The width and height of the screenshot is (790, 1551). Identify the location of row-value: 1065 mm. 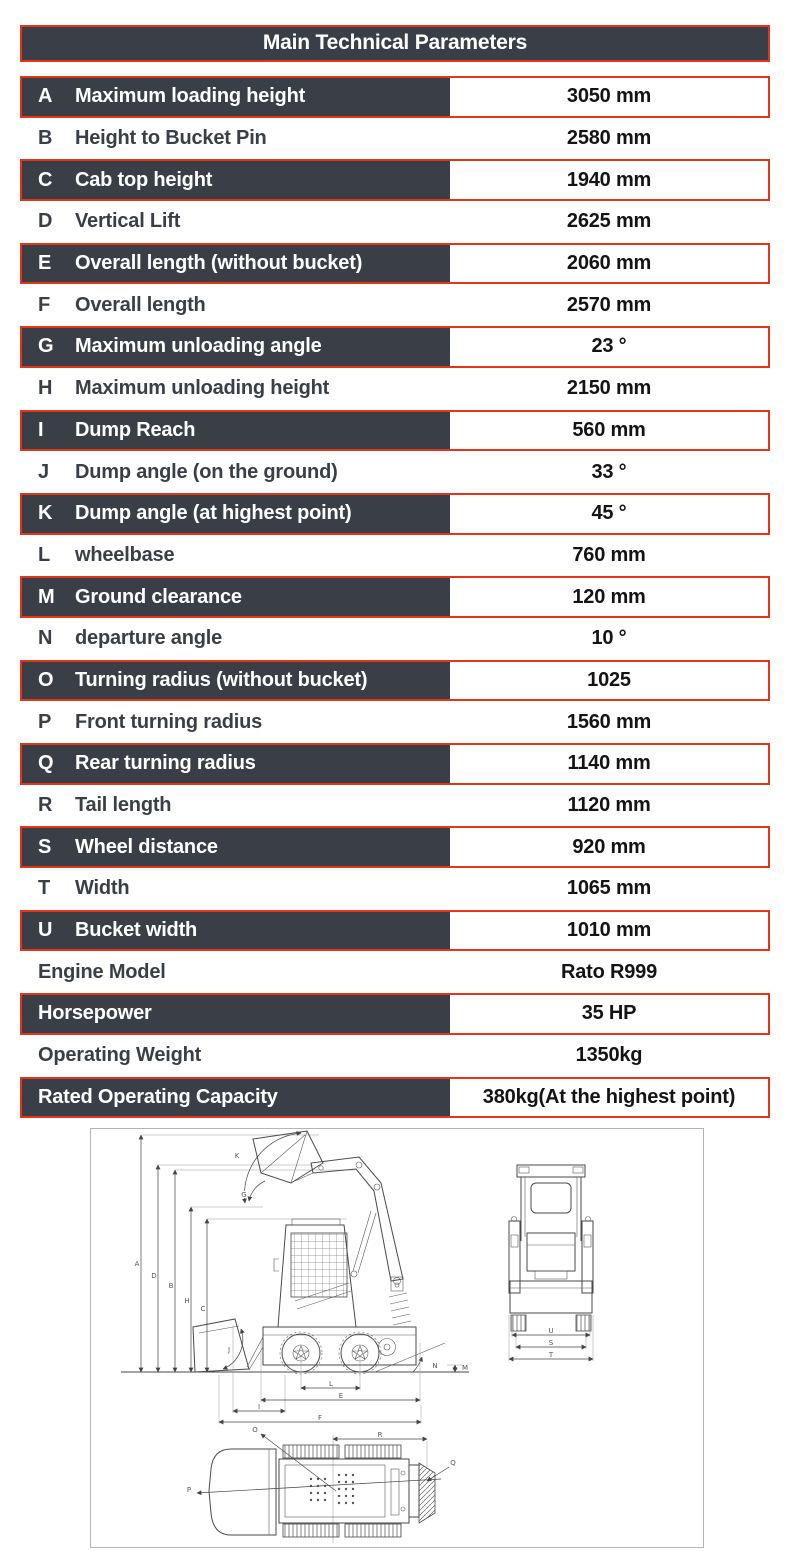
(609, 888).